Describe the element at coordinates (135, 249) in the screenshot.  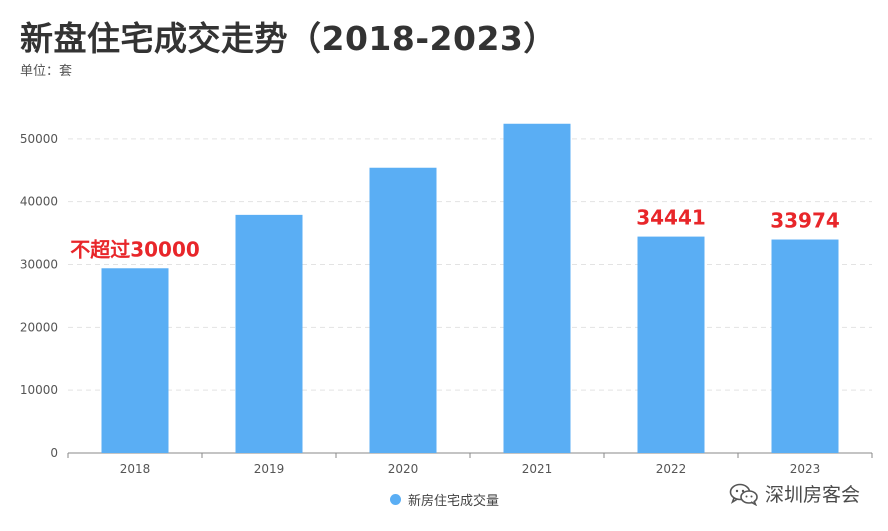
I see `annotation-2018: 不超过30000` at that location.